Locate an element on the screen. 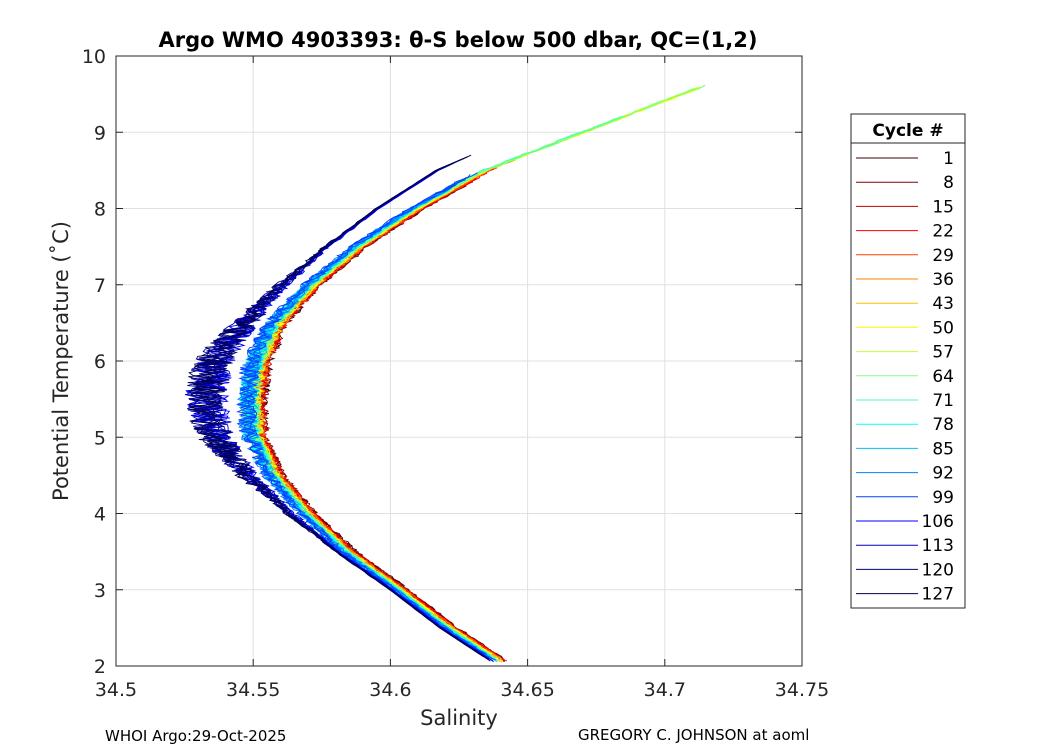 This screenshot has height=750, width=1050. y-tick-label: 4 is located at coordinates (100, 515).